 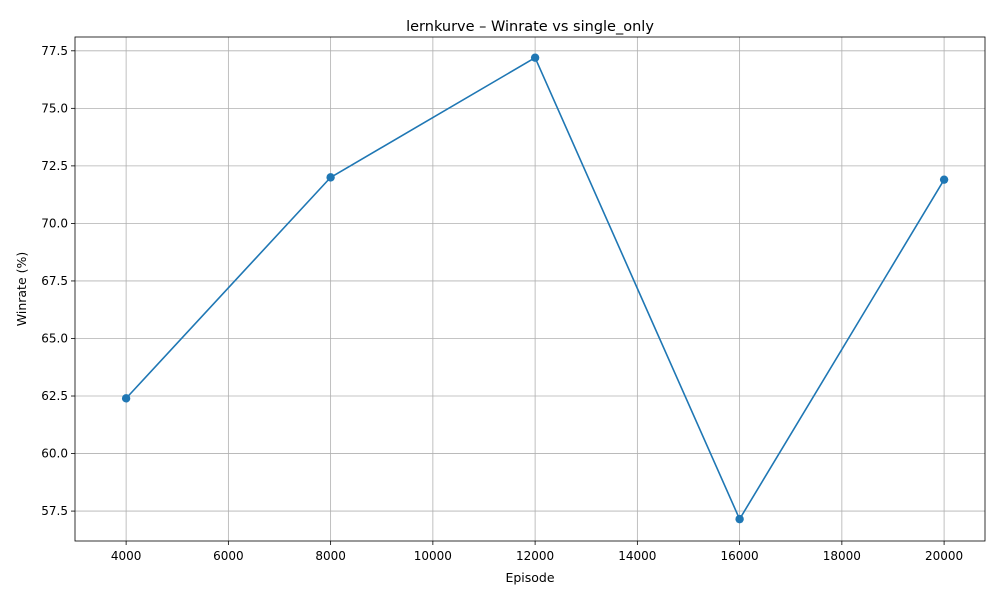 I want to click on x-tick-label: 20000, so click(x=944, y=556).